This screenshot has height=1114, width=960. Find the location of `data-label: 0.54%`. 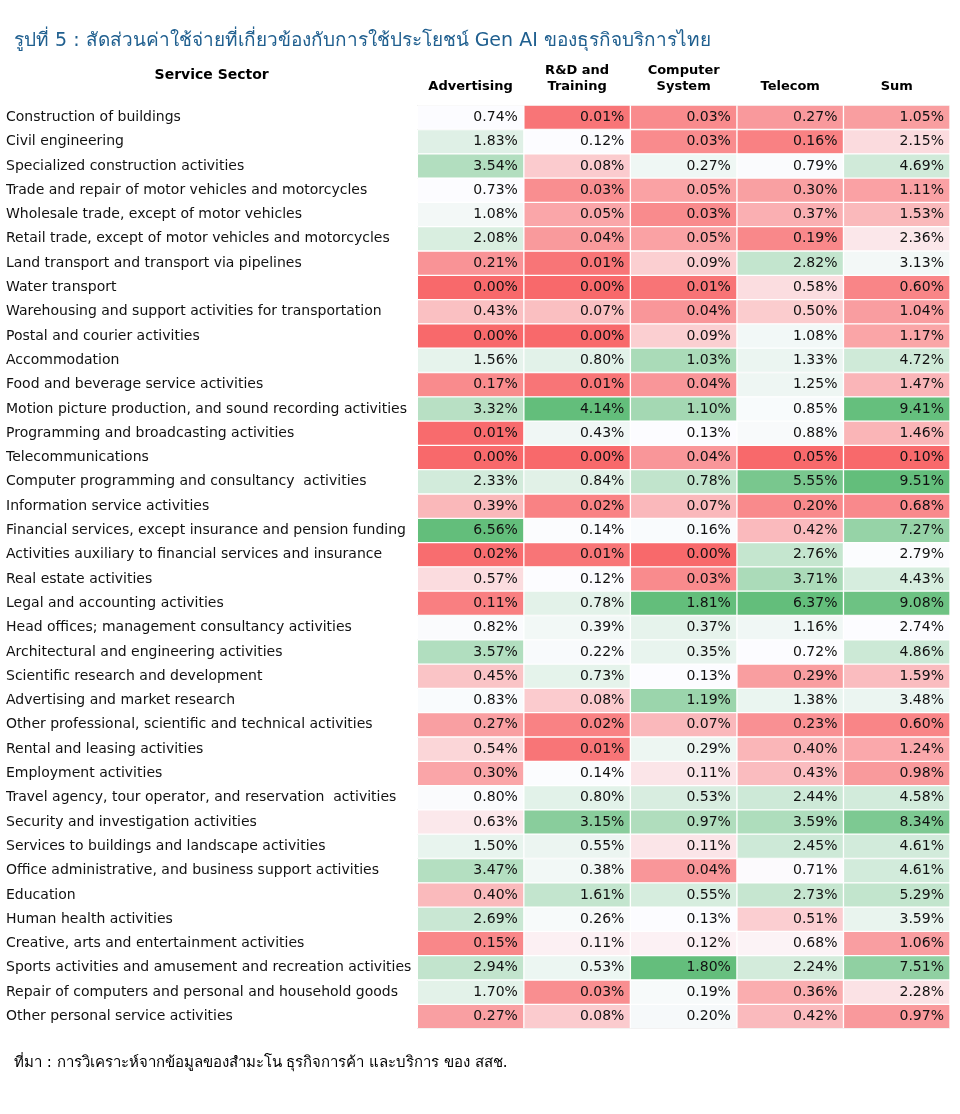

data-label: 0.54% is located at coordinates (495, 747).